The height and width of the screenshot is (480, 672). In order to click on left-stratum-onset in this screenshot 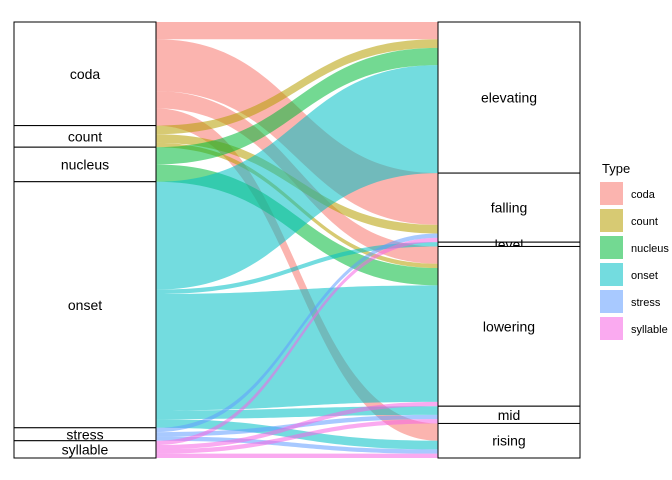, I will do `click(85, 305)`.